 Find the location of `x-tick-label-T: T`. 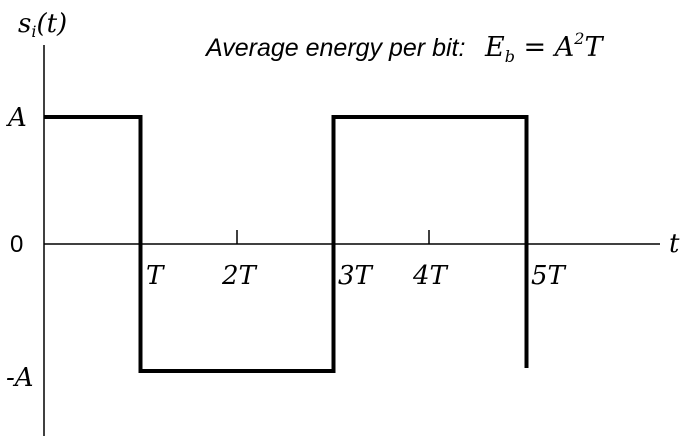

x-tick-label-T: T is located at coordinates (155, 276).